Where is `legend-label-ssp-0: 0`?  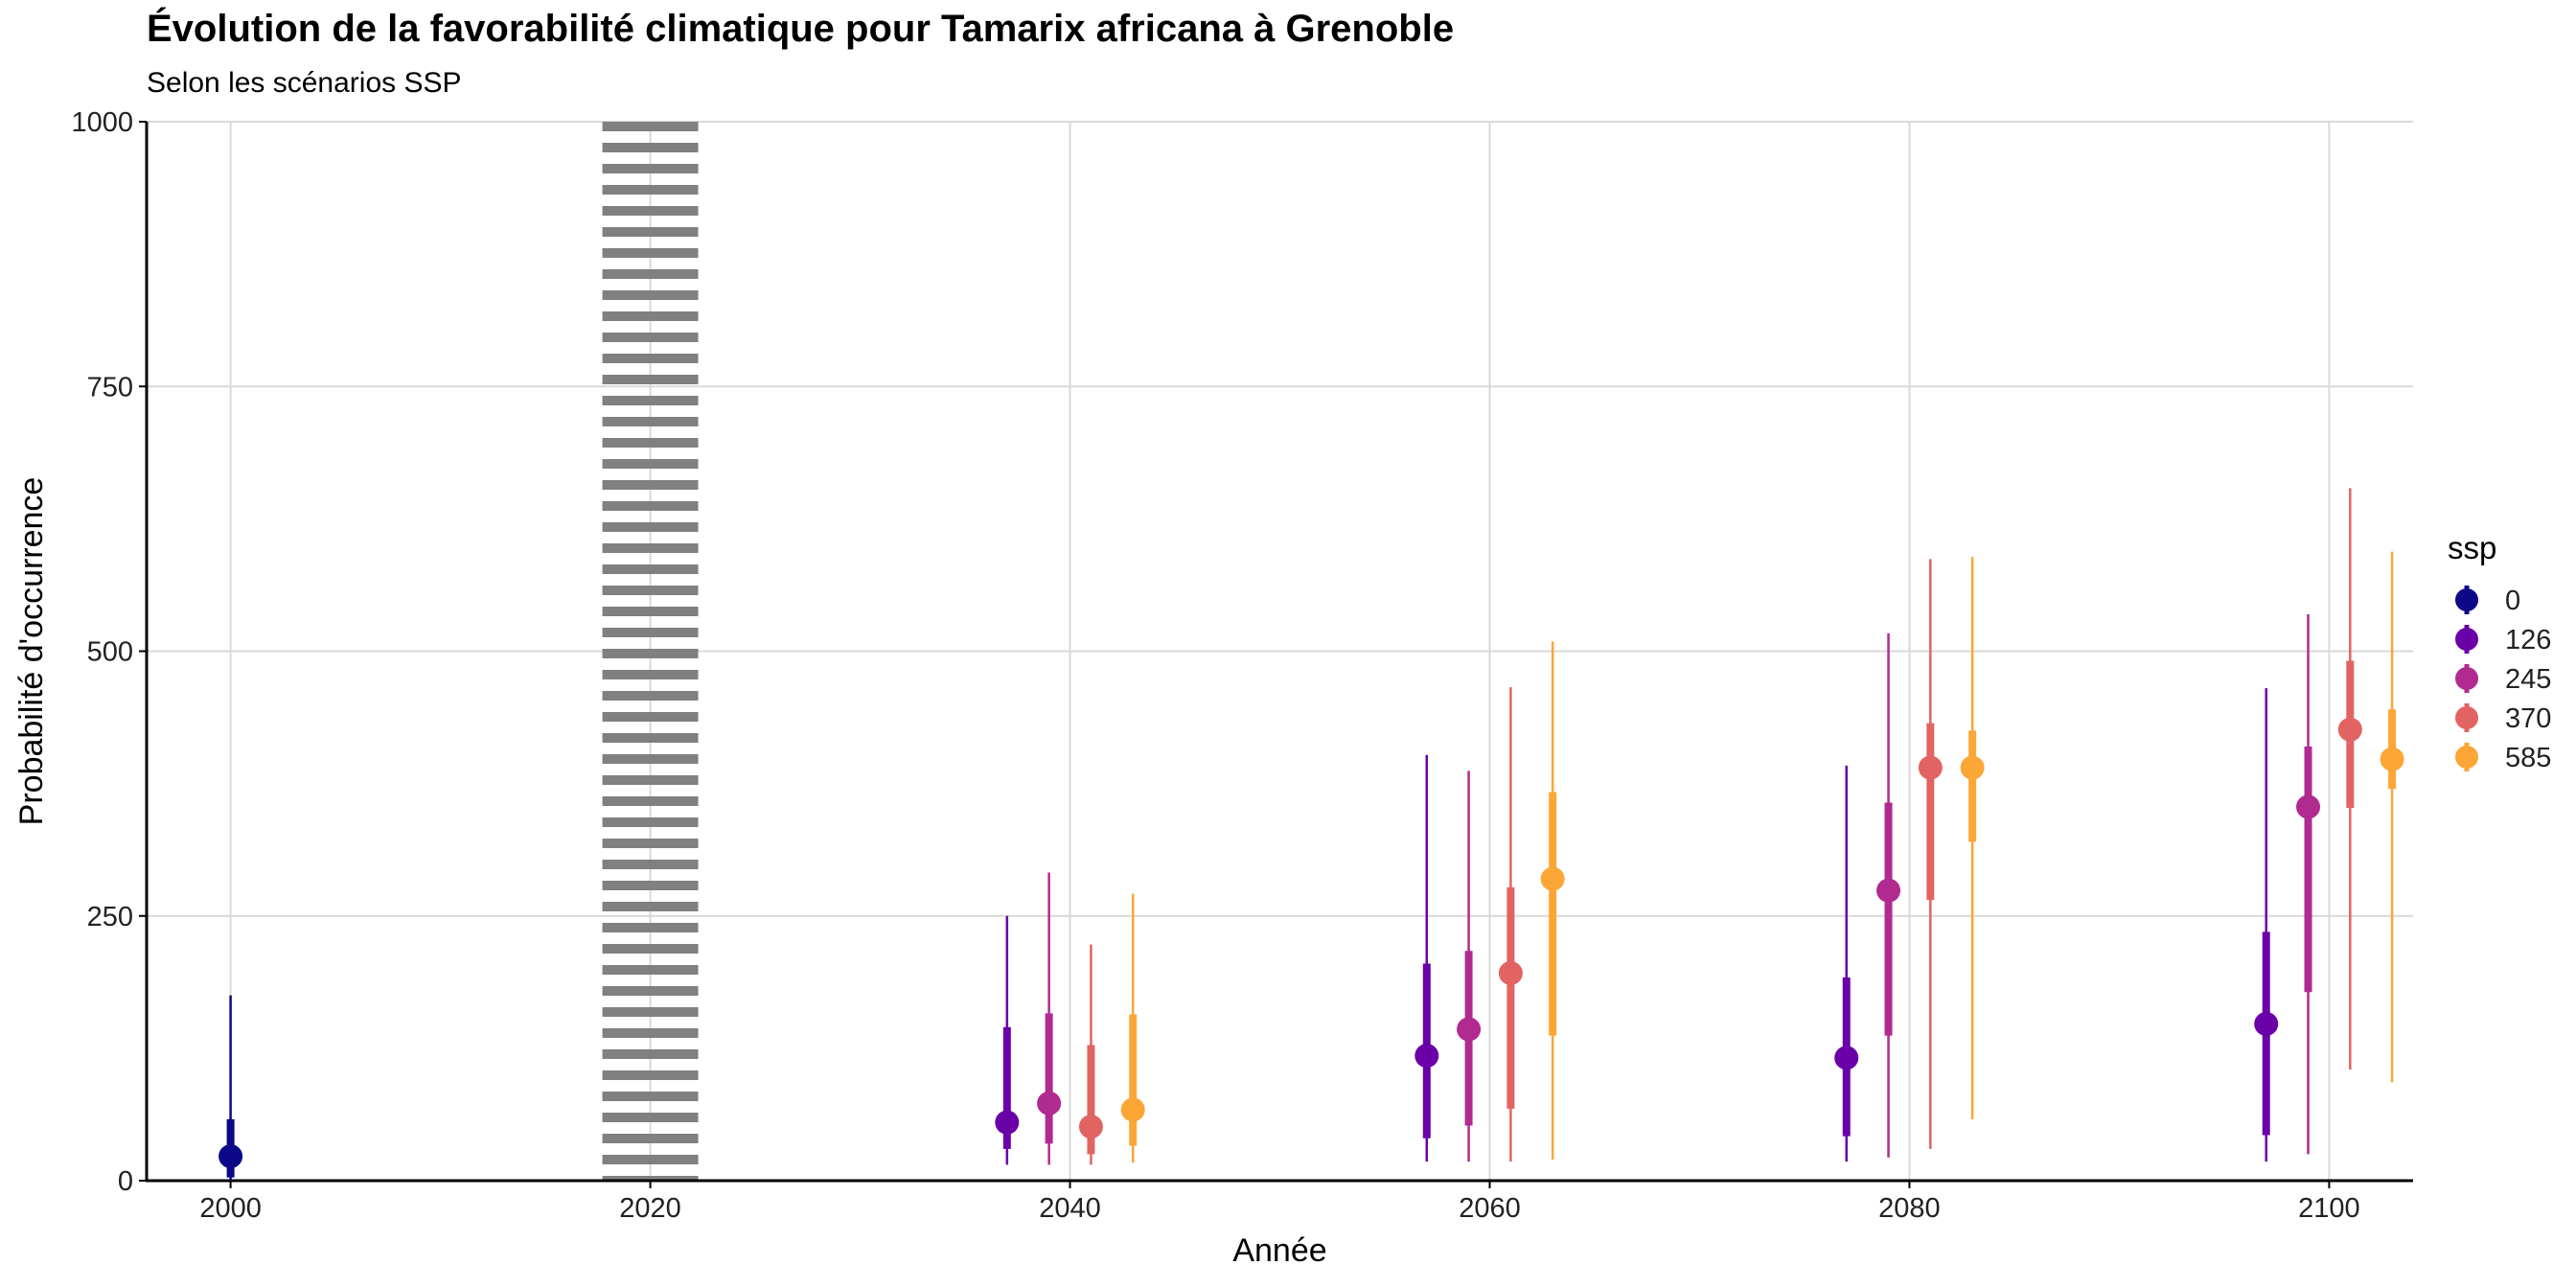
legend-label-ssp-0: 0 is located at coordinates (2512, 601).